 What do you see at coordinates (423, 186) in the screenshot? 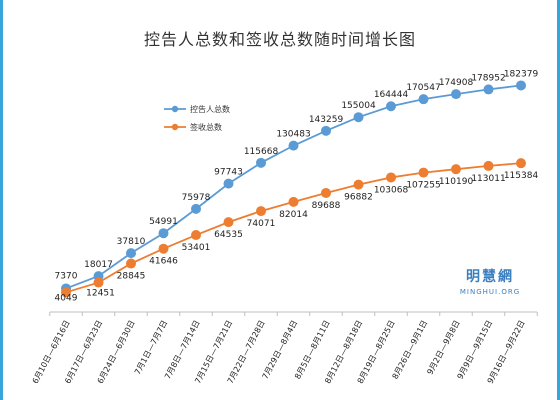
I see `data-label: 107255` at bounding box center [423, 186].